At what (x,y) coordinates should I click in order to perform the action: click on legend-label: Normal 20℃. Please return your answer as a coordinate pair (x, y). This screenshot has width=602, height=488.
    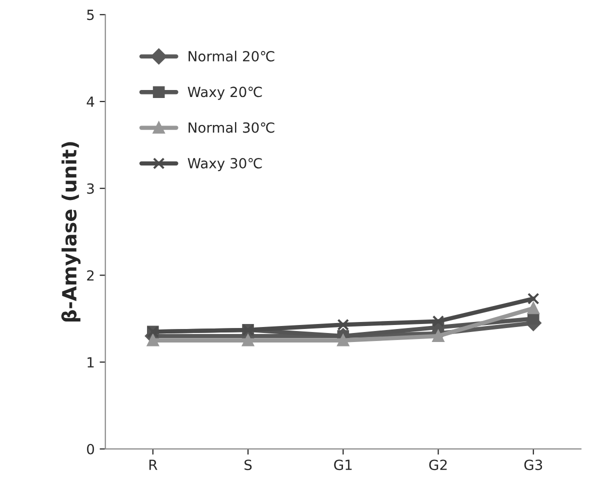
    Looking at the image, I should click on (231, 56).